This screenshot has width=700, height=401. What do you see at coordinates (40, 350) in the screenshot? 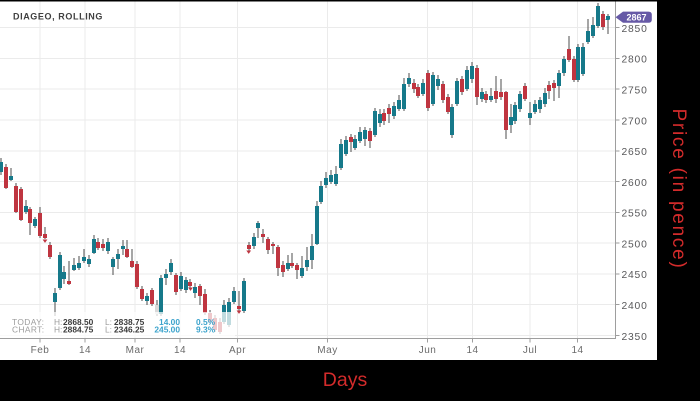
I see `svg-text: Feb` at bounding box center [40, 350].